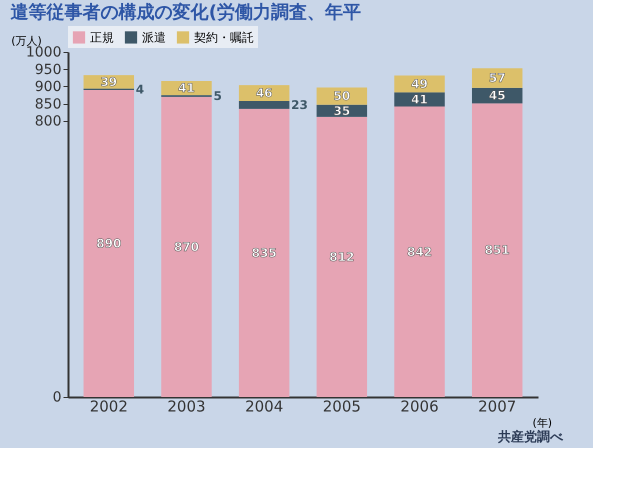 Image resolution: width=640 pixels, height=480 pixels. Describe the element at coordinates (497, 407) in the screenshot. I see `x-tick-label: 2007` at that location.